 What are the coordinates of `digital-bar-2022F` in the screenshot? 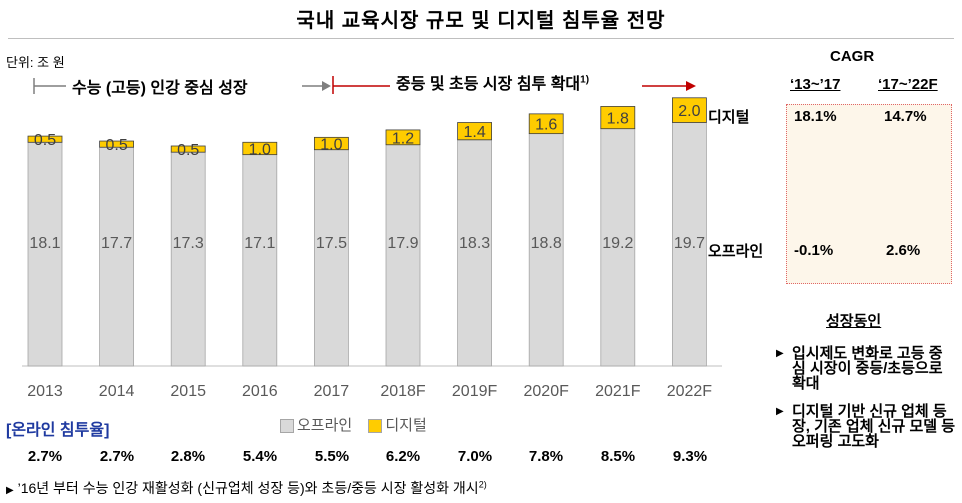 It's located at (689, 110).